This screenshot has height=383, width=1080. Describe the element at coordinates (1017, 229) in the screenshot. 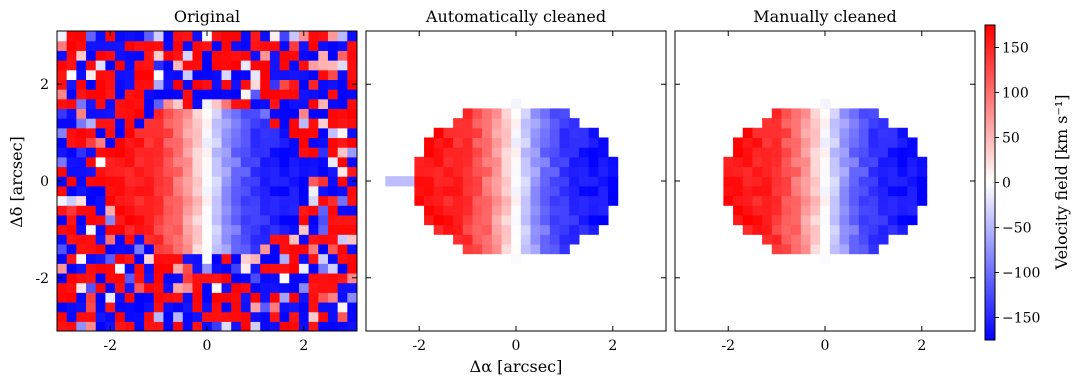

I see `colorbar-tick-label: −50` at that location.